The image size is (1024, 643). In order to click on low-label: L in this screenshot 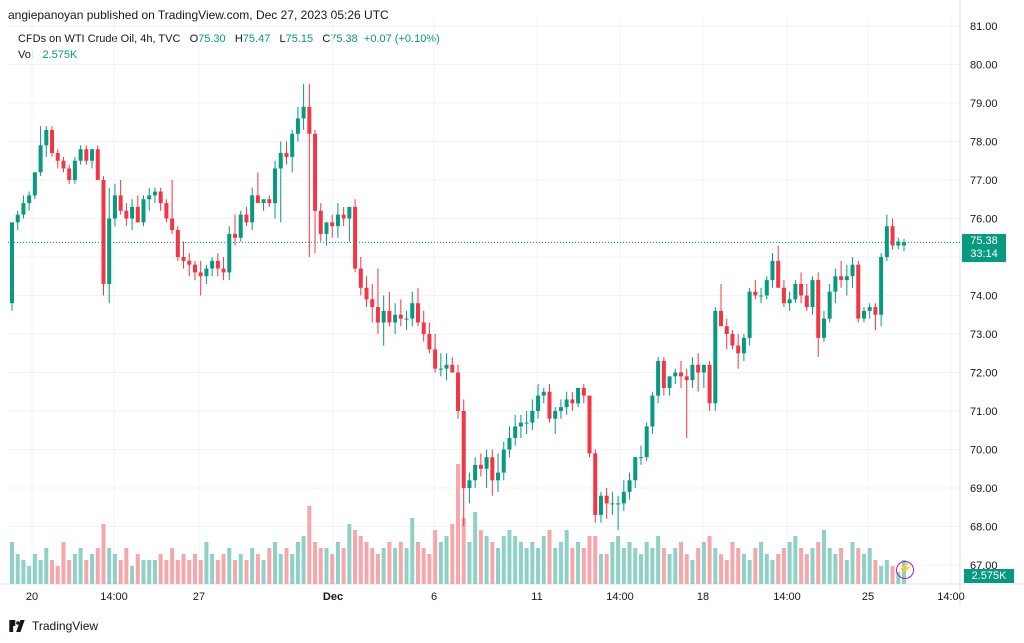, I will do `click(282, 39)`.